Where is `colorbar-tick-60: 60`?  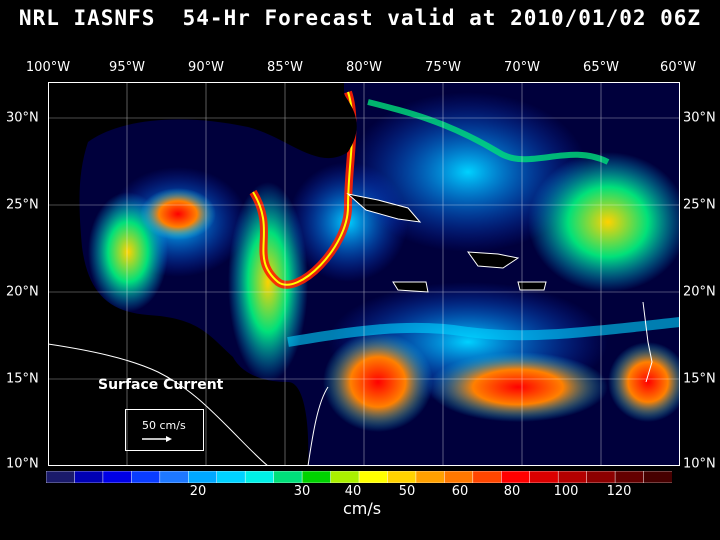
colorbar-tick-60: 60 is located at coordinates (460, 491).